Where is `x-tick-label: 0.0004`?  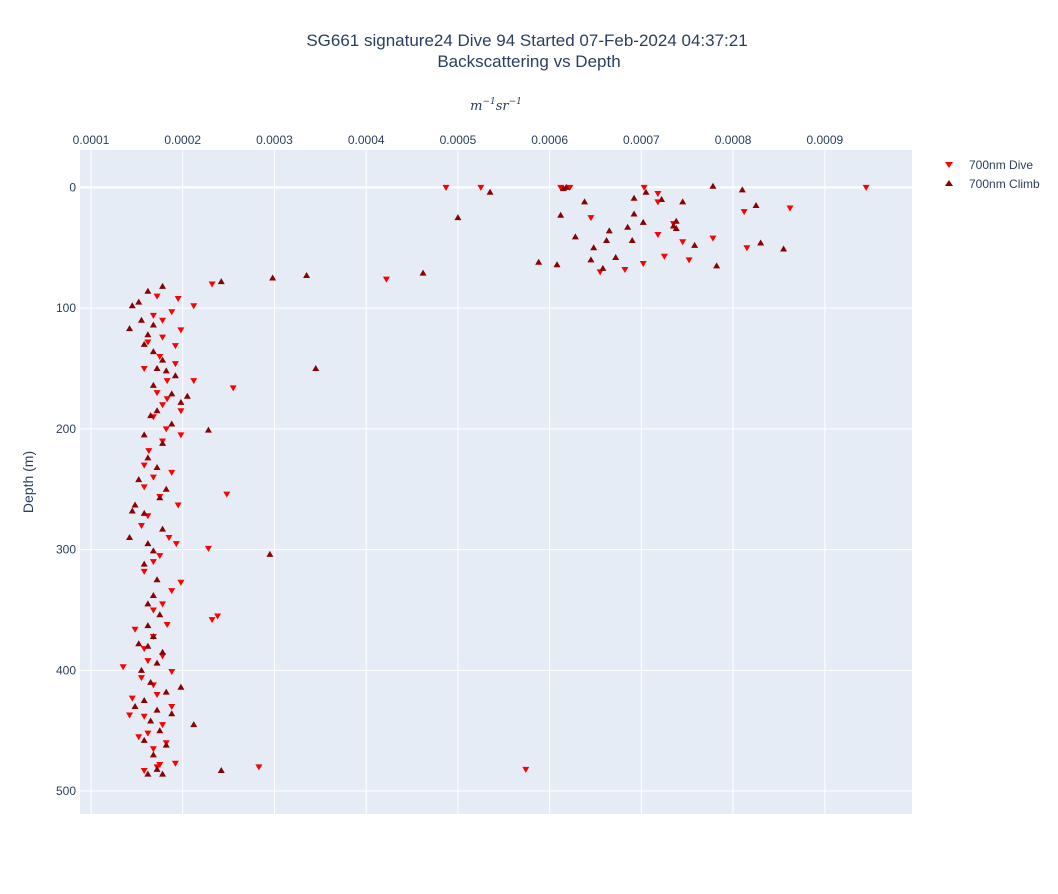 x-tick-label: 0.0004 is located at coordinates (366, 140).